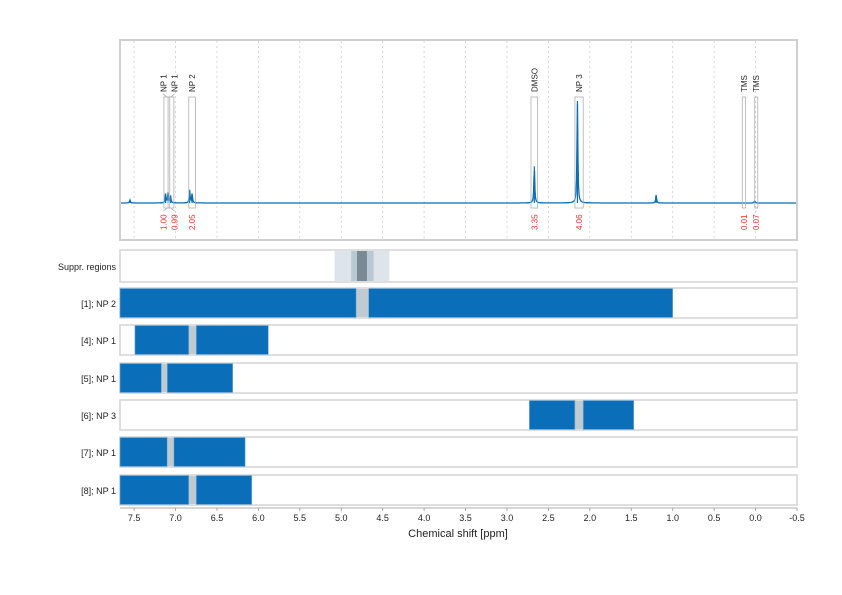 The width and height of the screenshot is (842, 595). I want to click on tick-label: 5.5, so click(300, 518).